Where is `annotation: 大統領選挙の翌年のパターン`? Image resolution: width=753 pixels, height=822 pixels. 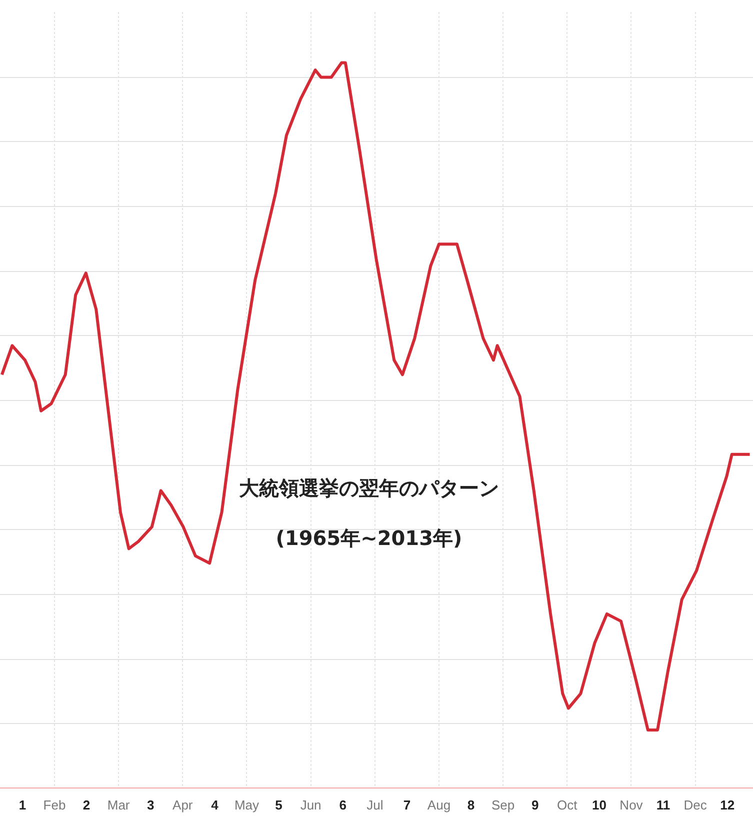
annotation: 大統領選挙の翌年のパターン is located at coordinates (368, 488).